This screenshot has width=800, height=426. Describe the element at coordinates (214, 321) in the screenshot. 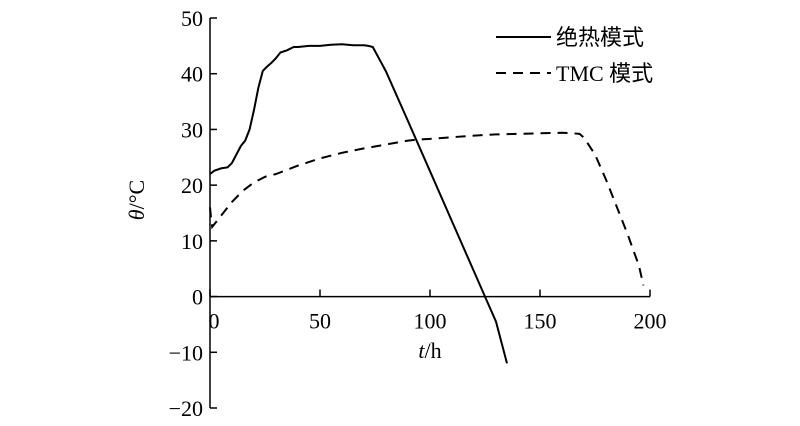

I see `x-tick-label: 0` at that location.